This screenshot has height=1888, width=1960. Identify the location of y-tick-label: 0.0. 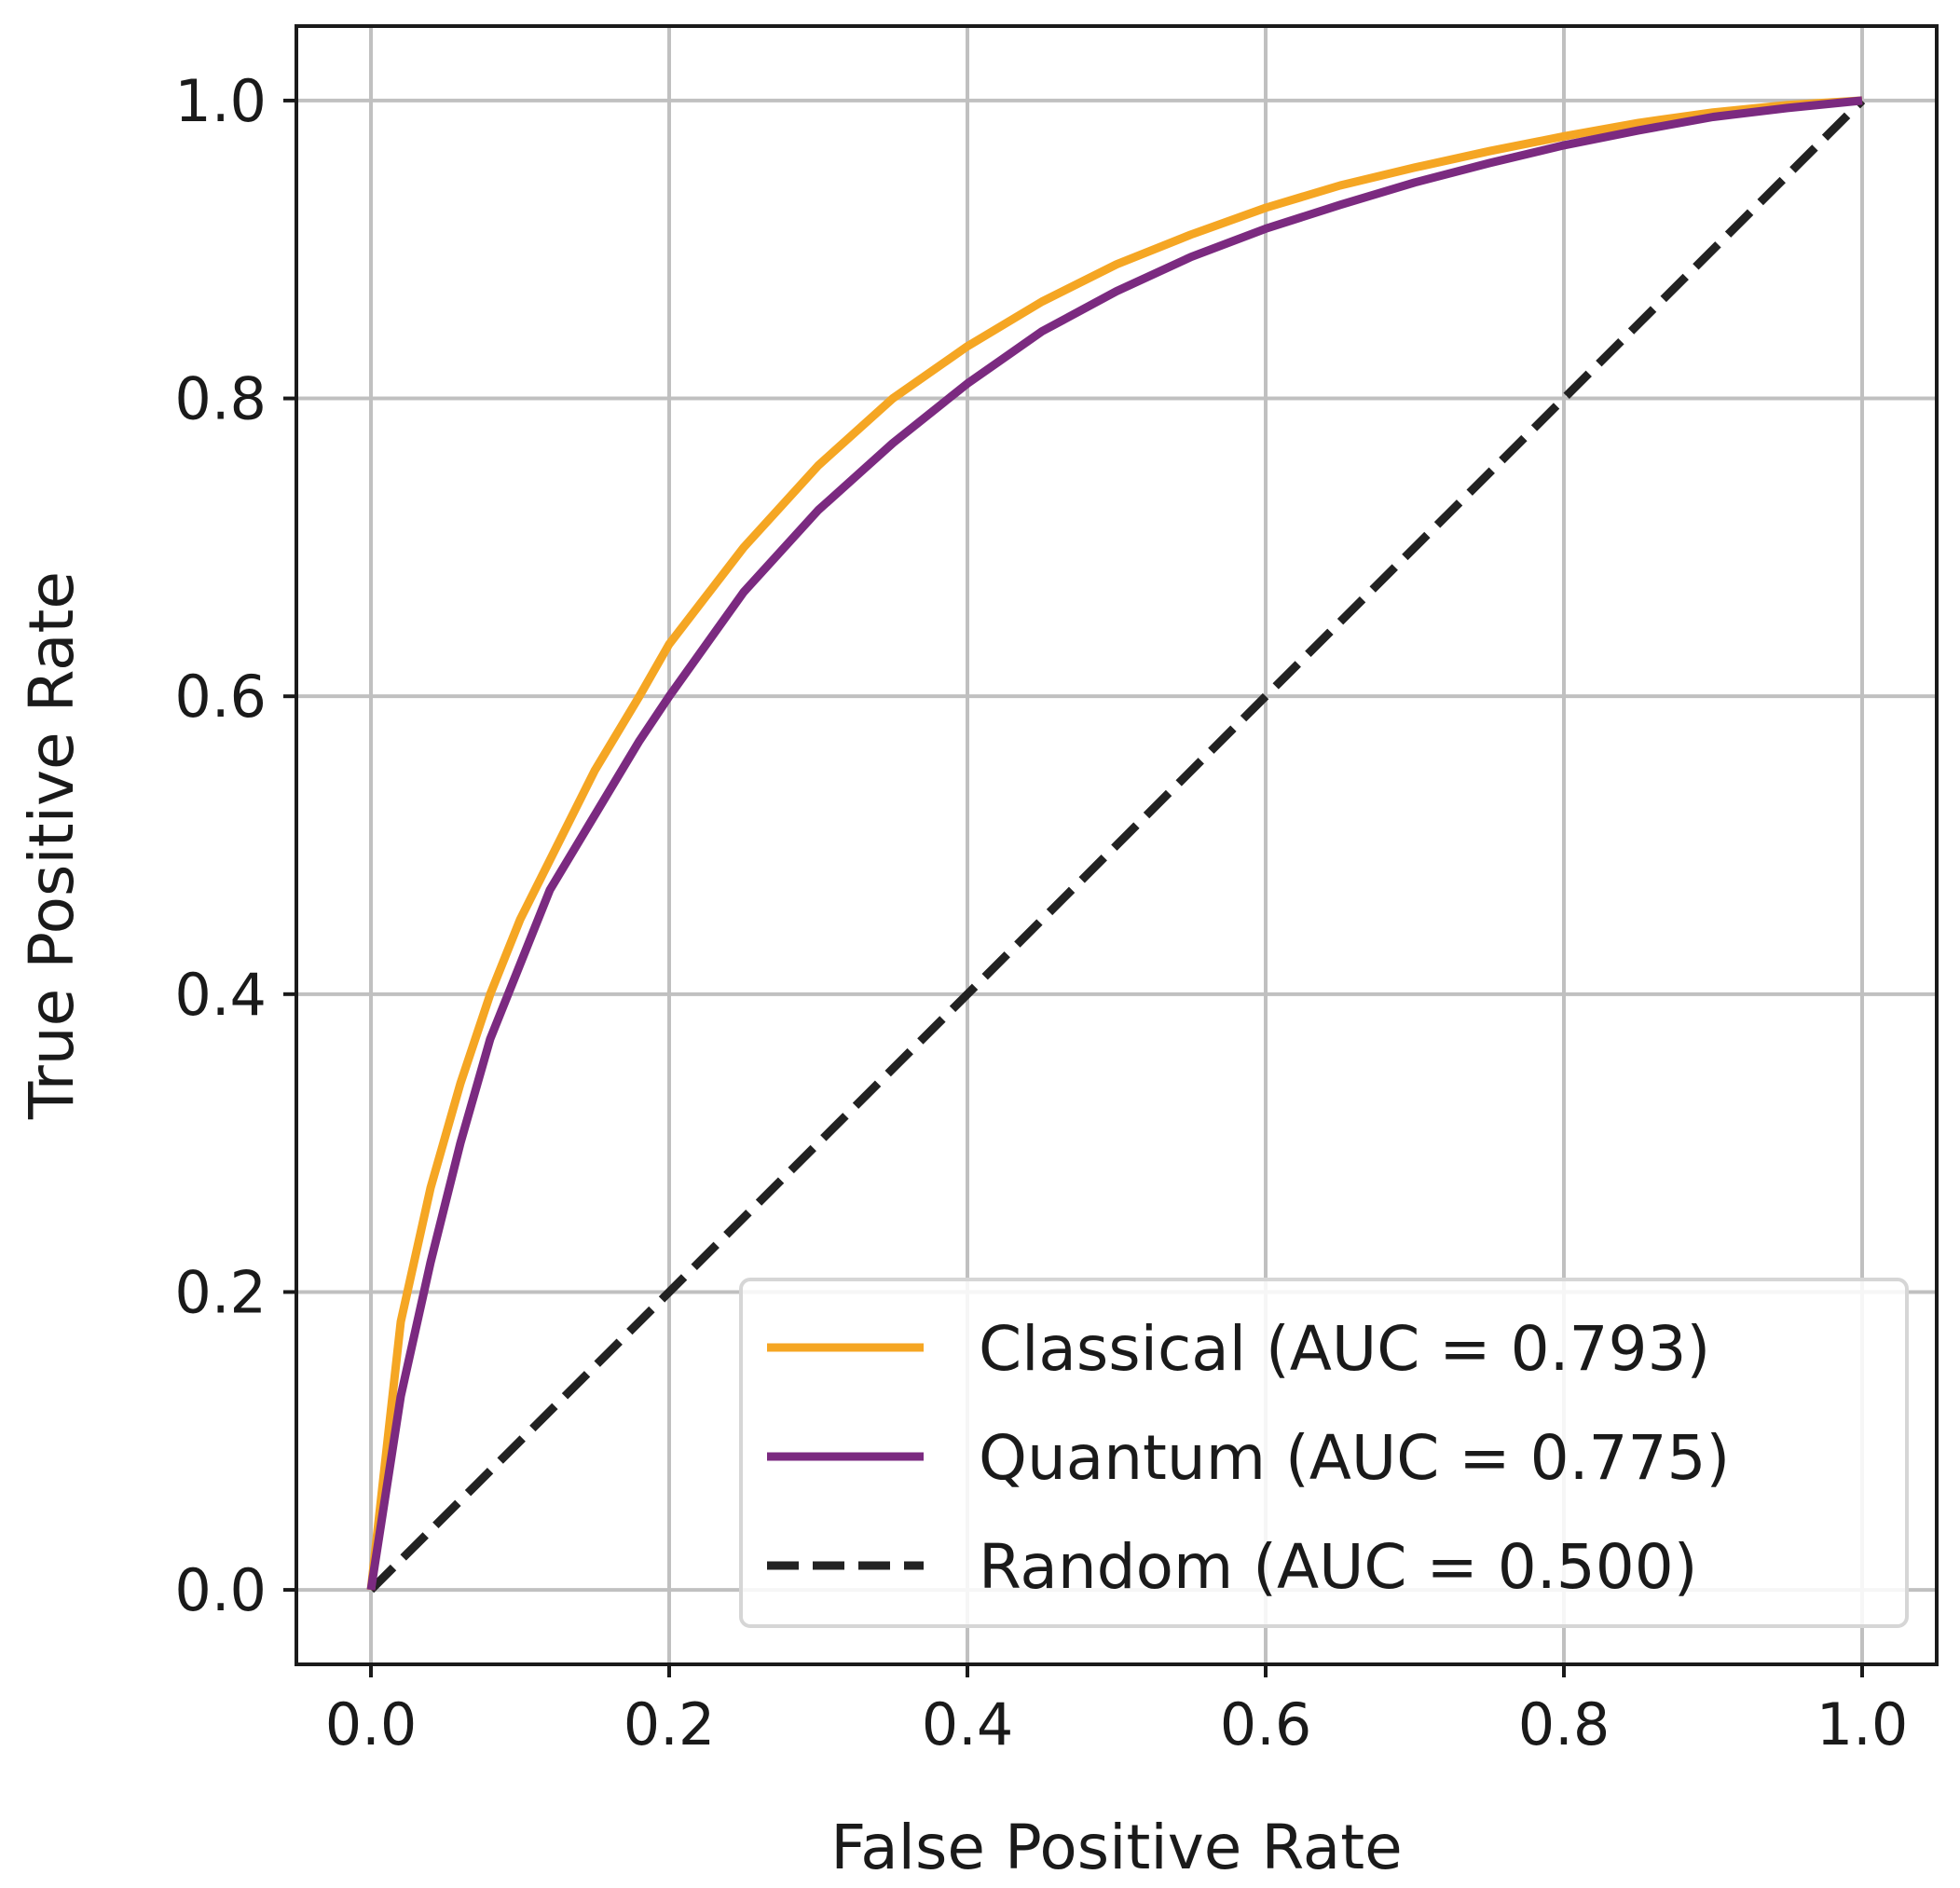
(220, 1590).